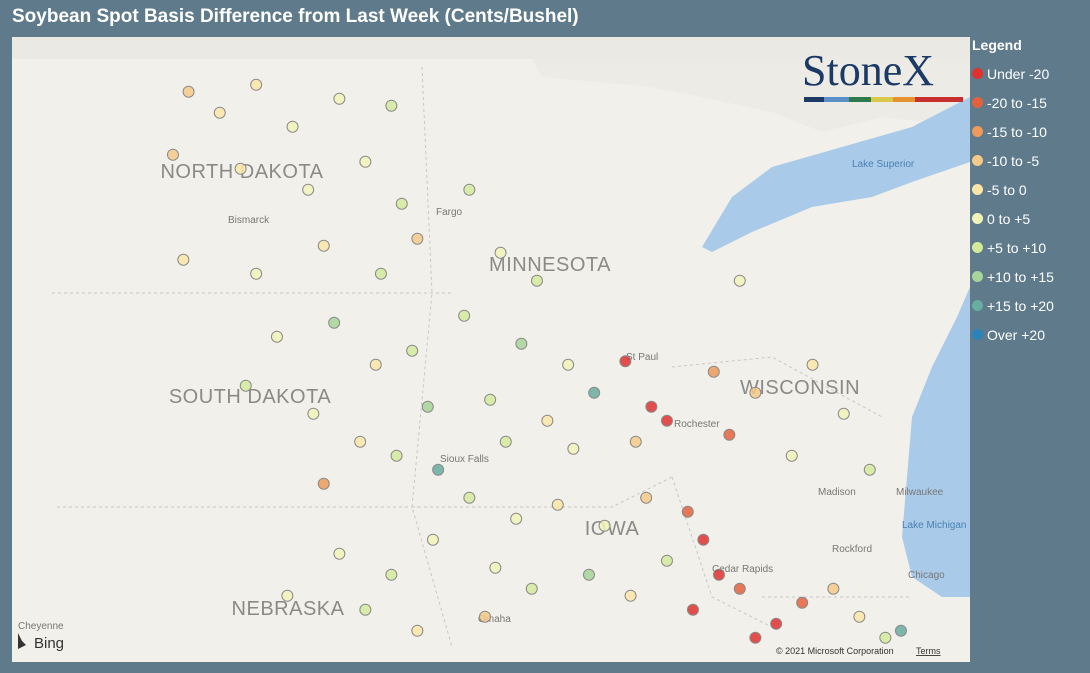 The width and height of the screenshot is (1090, 673). What do you see at coordinates (1017, 247) in the screenshot?
I see `legend-label: +5 to +10` at bounding box center [1017, 247].